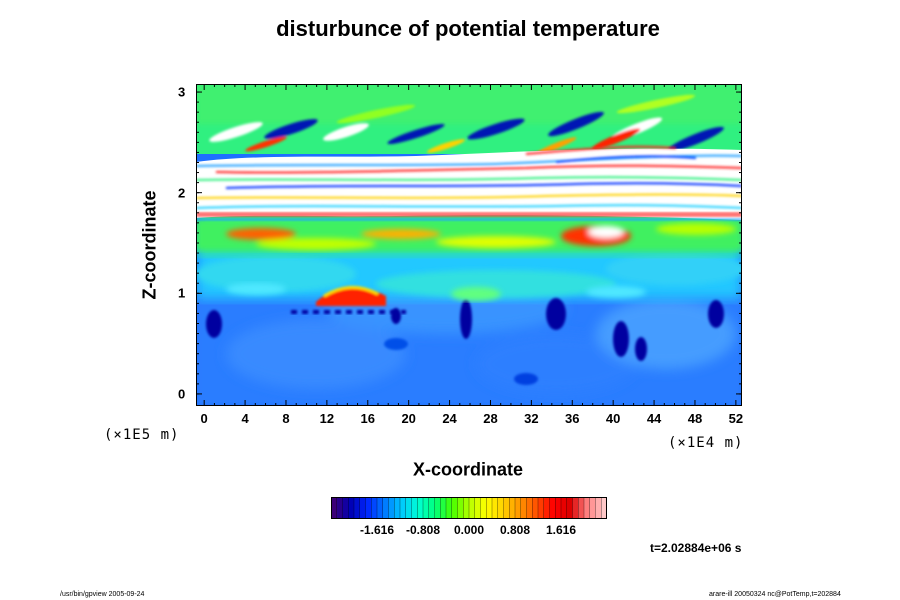  I want to click on footer-right: arare-ill 20050324 nc@PotTemp,t=202884, so click(775, 594).